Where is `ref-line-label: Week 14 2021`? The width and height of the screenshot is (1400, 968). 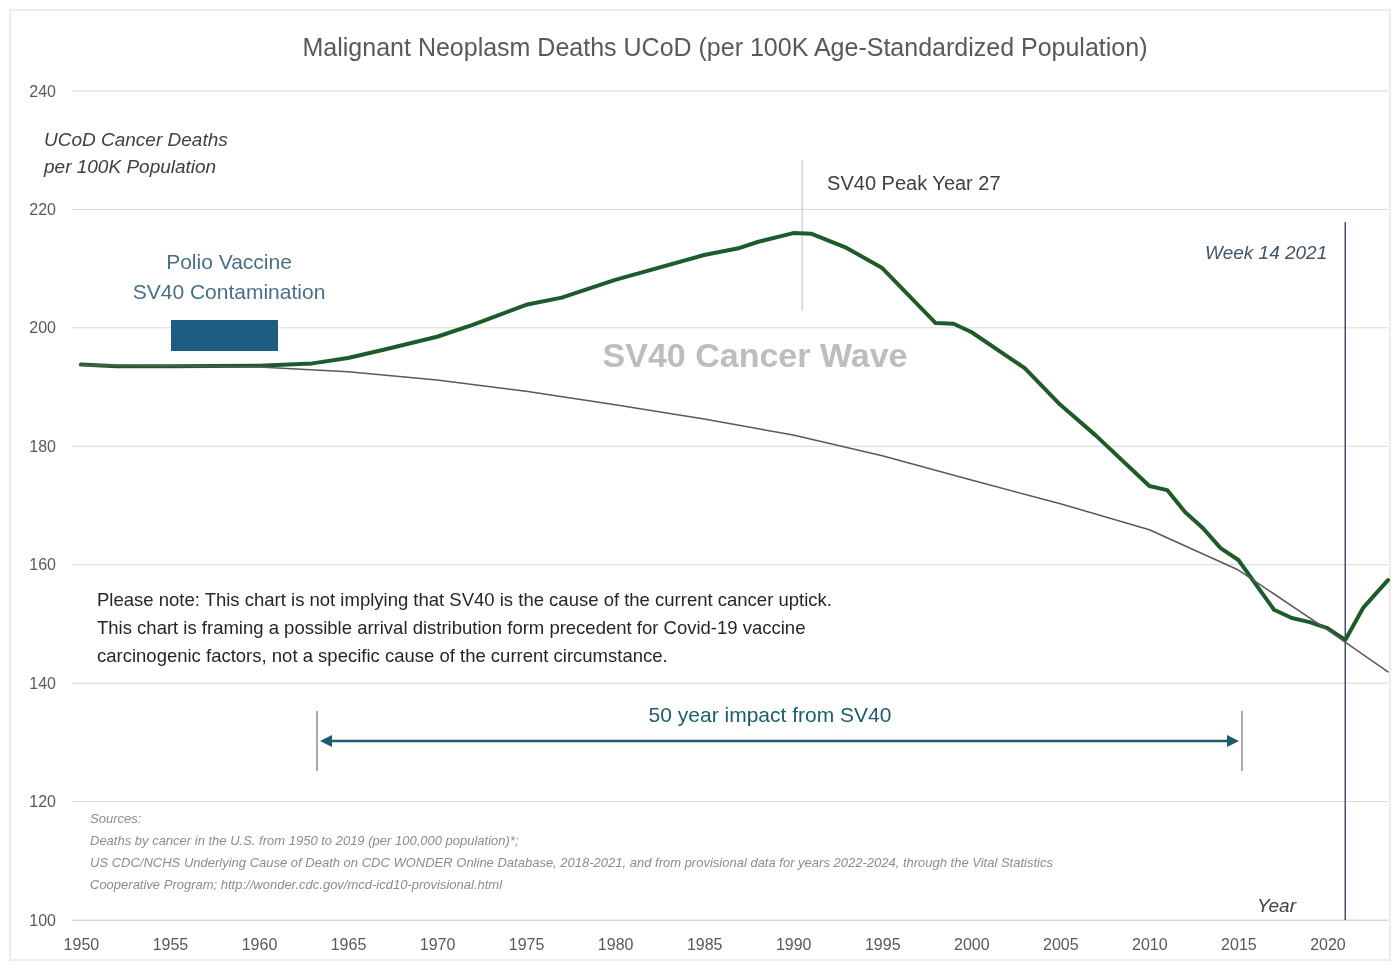
ref-line-label: Week 14 2021 is located at coordinates (1266, 252).